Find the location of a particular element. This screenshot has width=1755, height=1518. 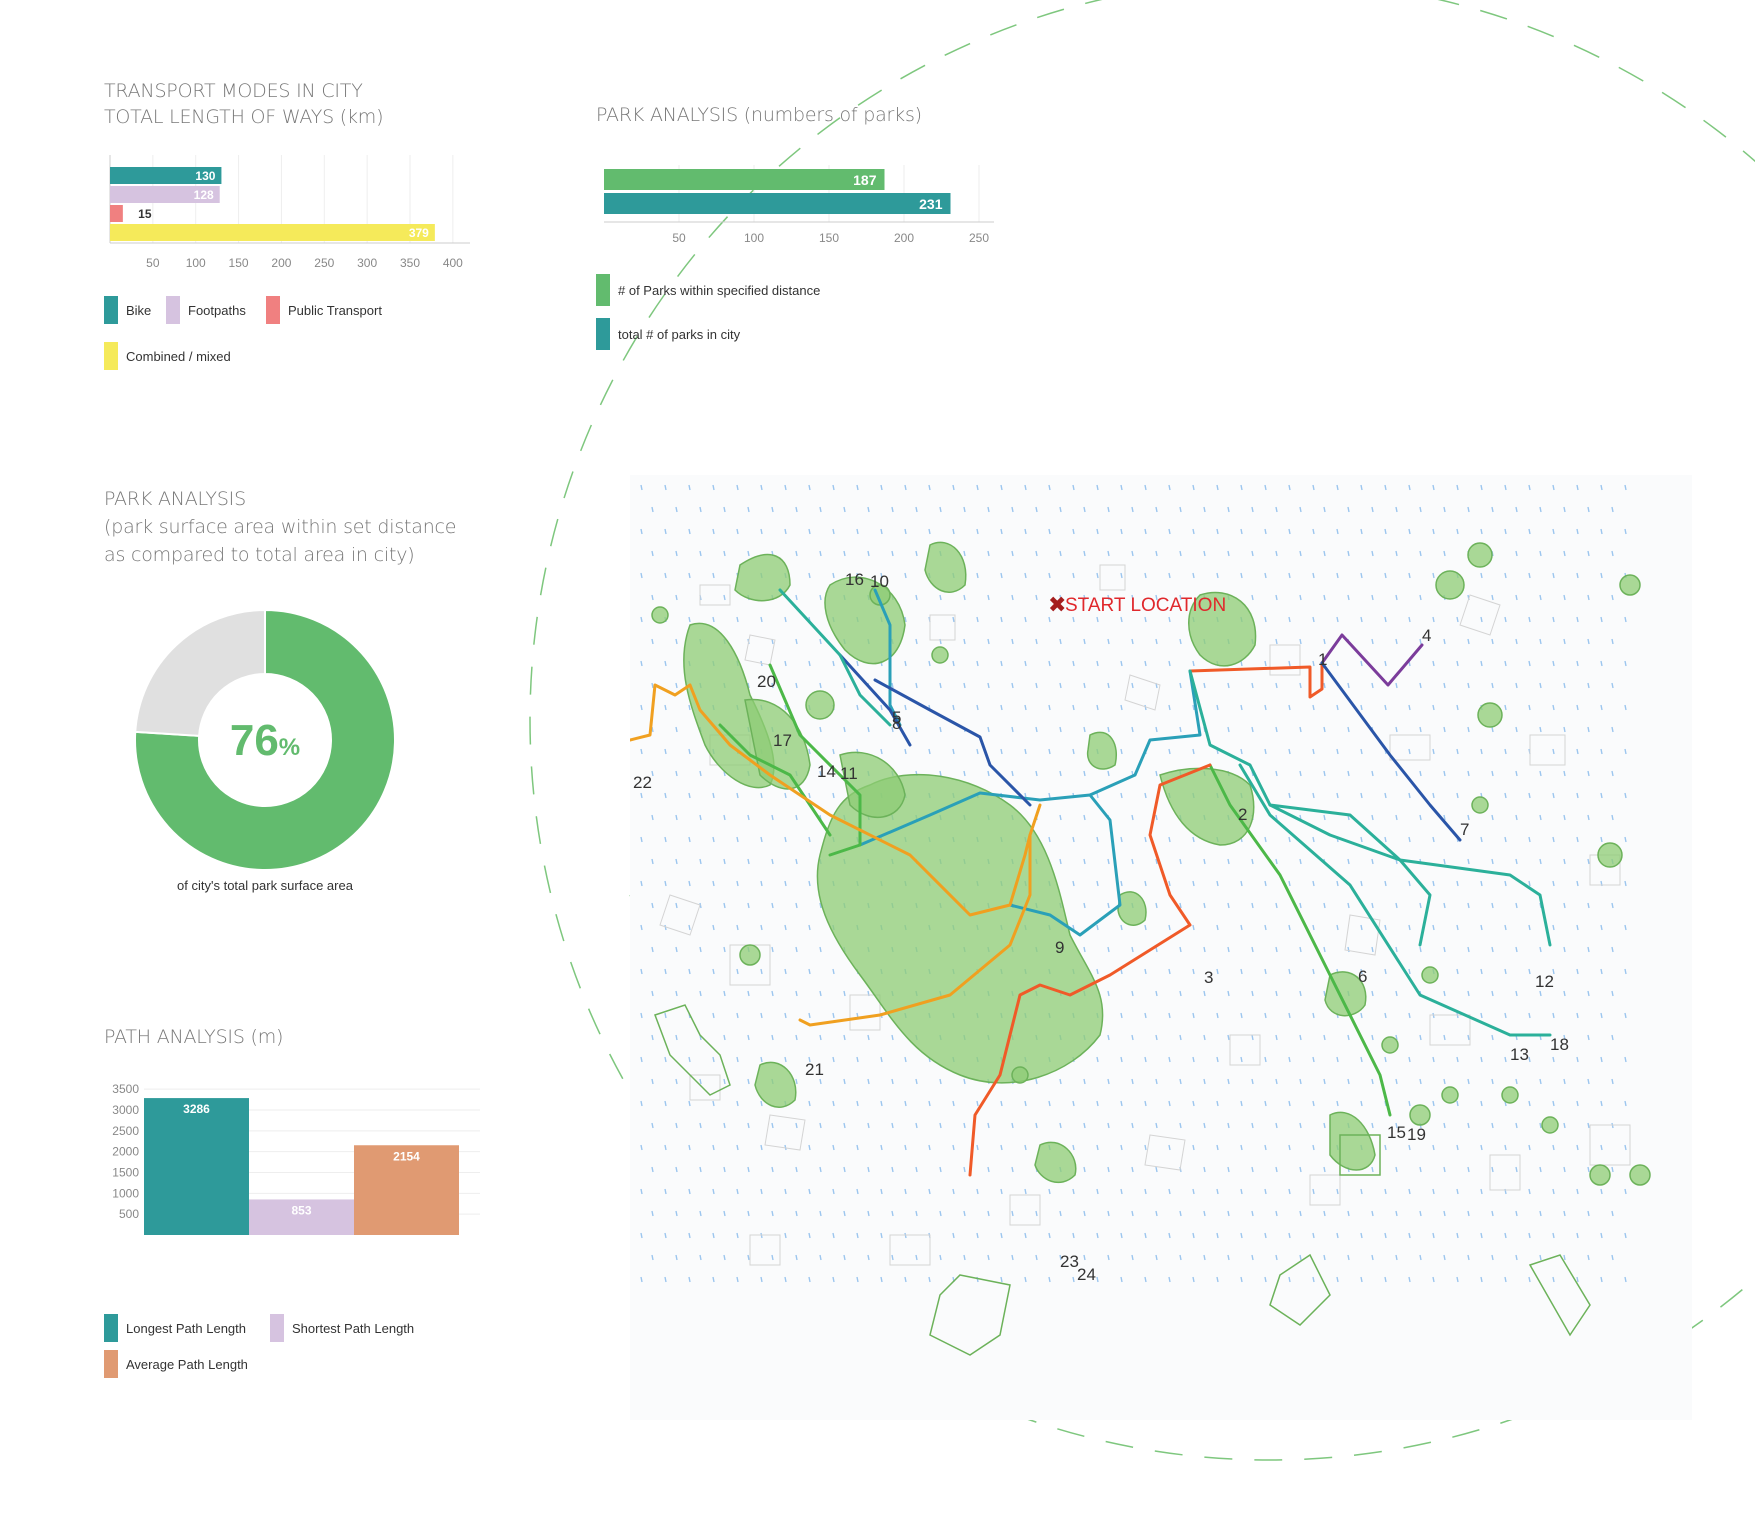

donut-caption: of city's total park surface area is located at coordinates (265, 885).